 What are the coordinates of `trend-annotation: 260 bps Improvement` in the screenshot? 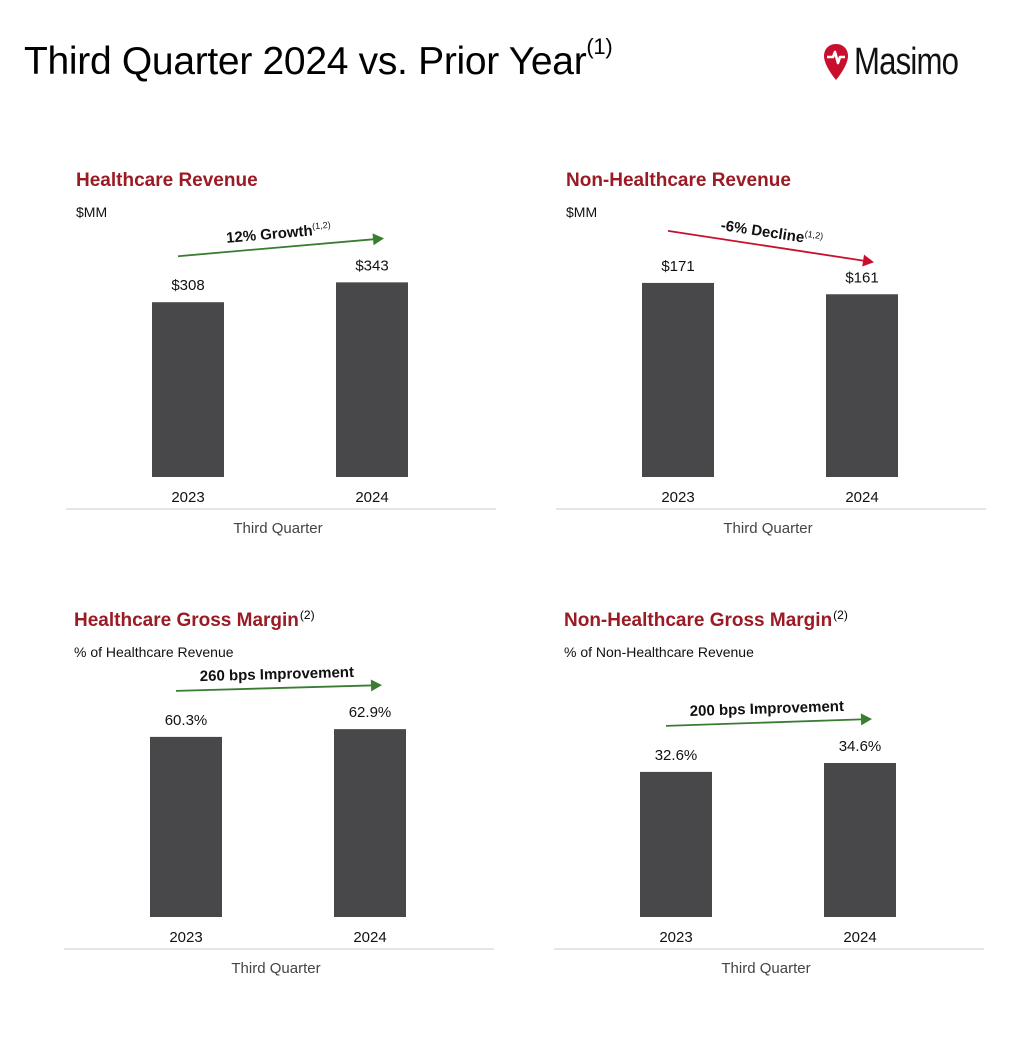 It's located at (277, 674).